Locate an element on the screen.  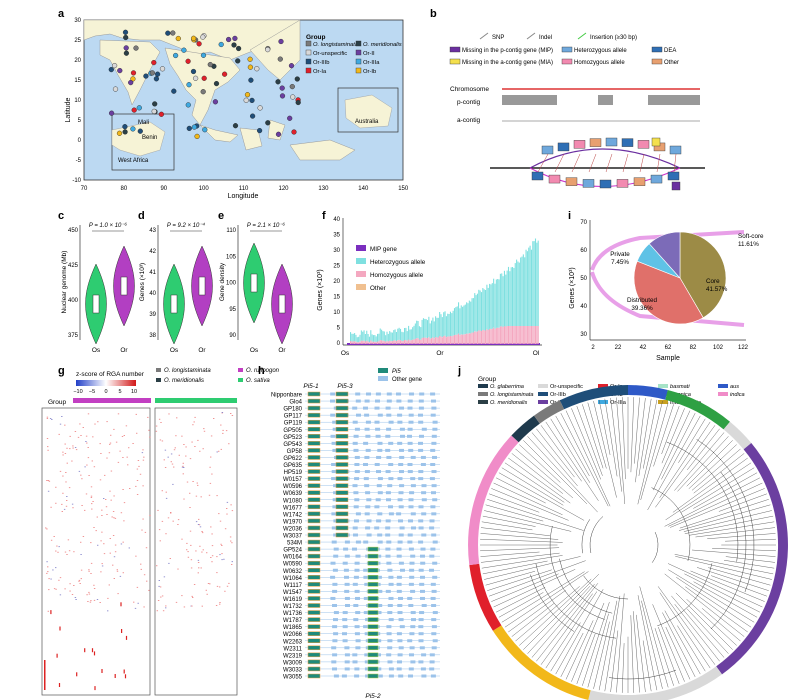
track-label-chromosome: Chromosome is located at coordinates (469, 89).